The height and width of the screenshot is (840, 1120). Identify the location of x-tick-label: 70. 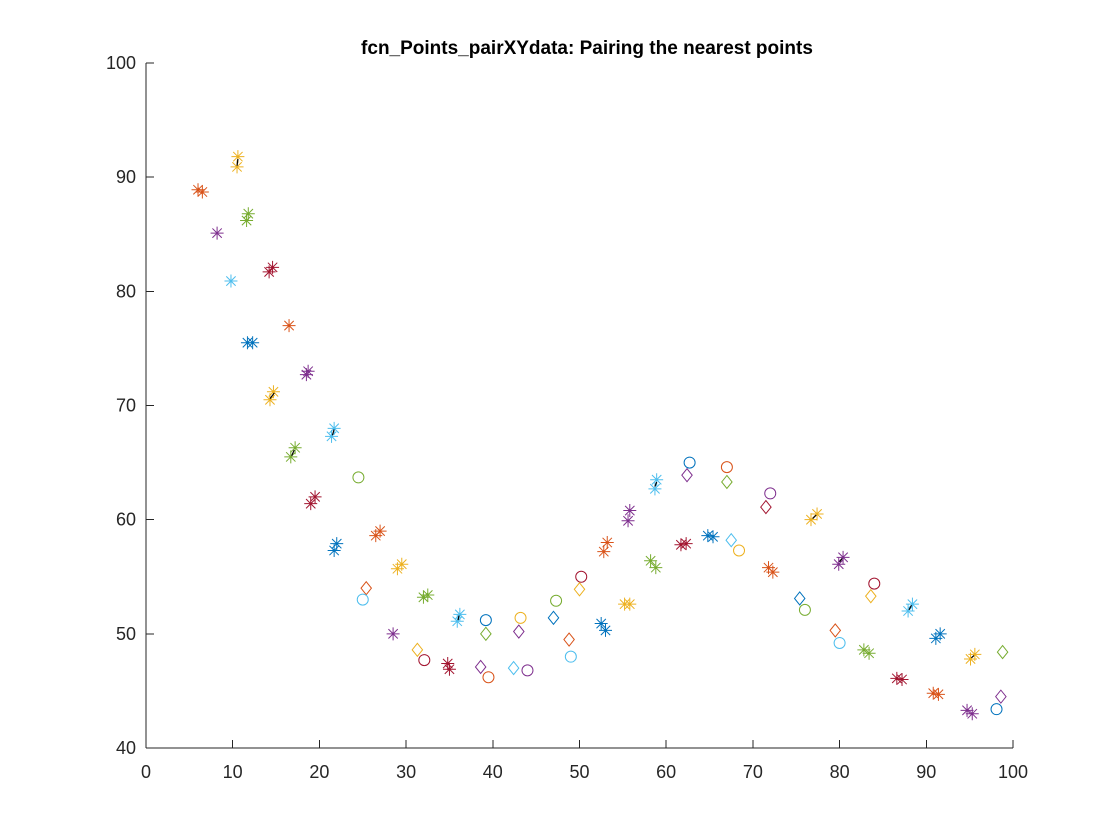
(753, 772).